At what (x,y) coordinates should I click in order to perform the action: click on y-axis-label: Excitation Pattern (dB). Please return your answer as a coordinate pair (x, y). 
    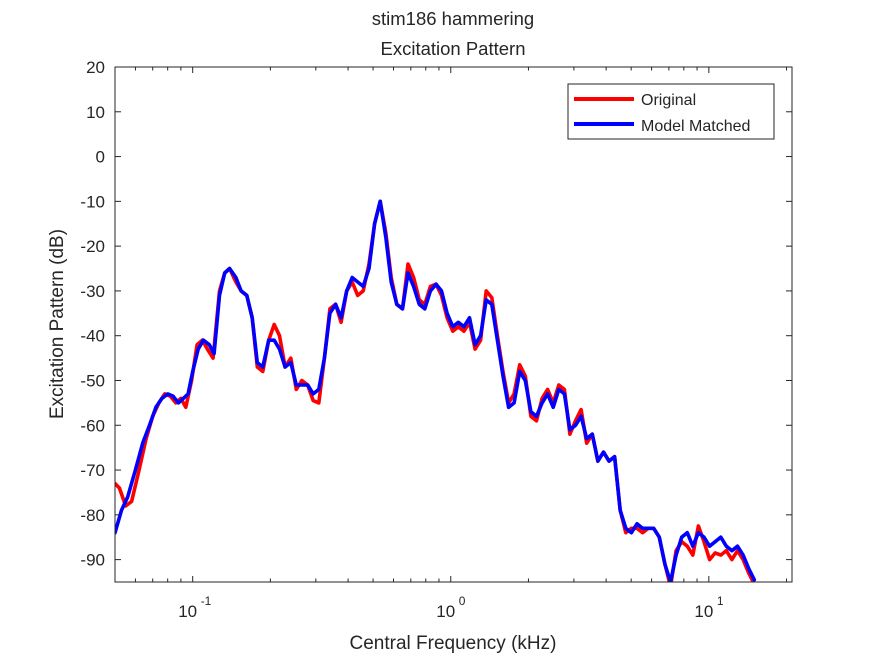
    Looking at the image, I should click on (57, 324).